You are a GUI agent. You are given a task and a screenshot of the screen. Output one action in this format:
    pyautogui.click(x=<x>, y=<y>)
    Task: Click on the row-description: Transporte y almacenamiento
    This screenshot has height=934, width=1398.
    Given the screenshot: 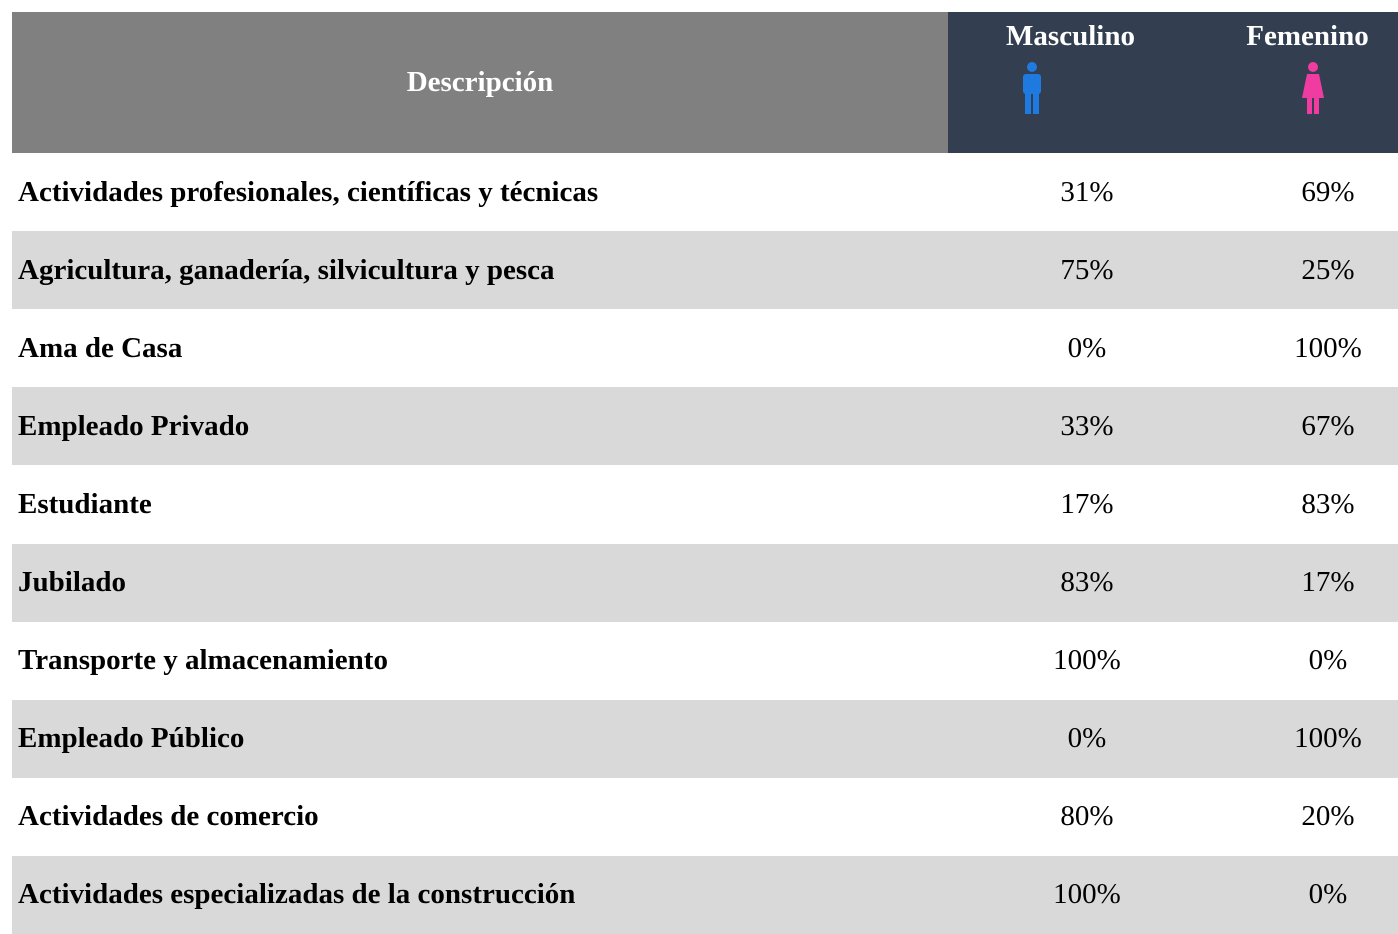 What is the action you would take?
    pyautogui.click(x=203, y=660)
    